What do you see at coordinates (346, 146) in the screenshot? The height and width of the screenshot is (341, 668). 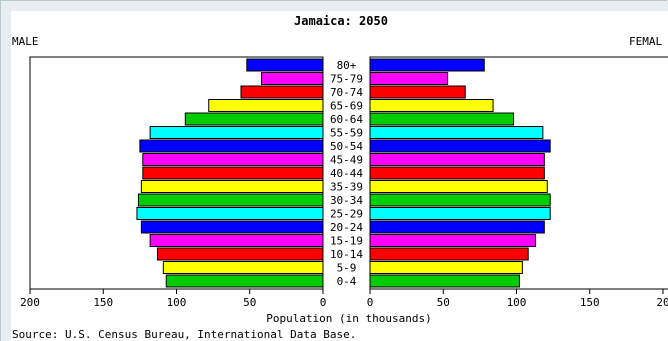 I see `age-label-50-54: 50-54` at bounding box center [346, 146].